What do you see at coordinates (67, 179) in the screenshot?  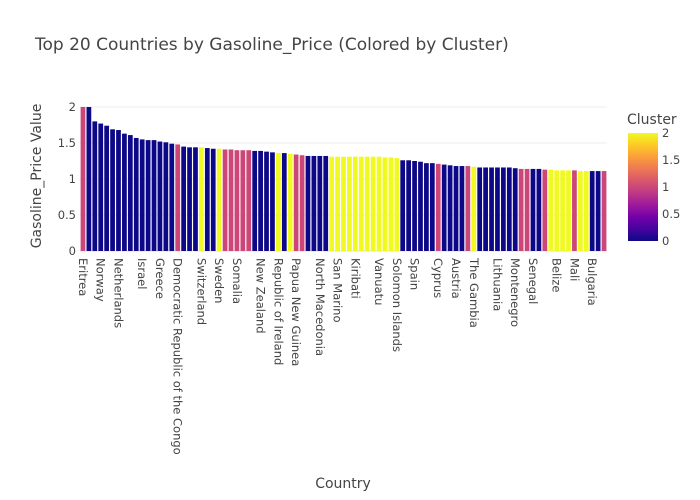 I see `y-tick-labels: 0 0.5 1 1.5 2` at bounding box center [67, 179].